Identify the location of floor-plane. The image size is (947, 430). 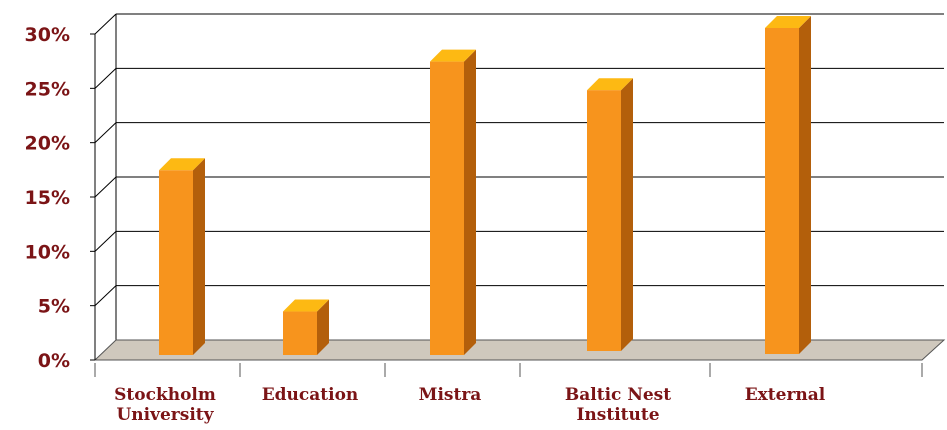
(519, 350).